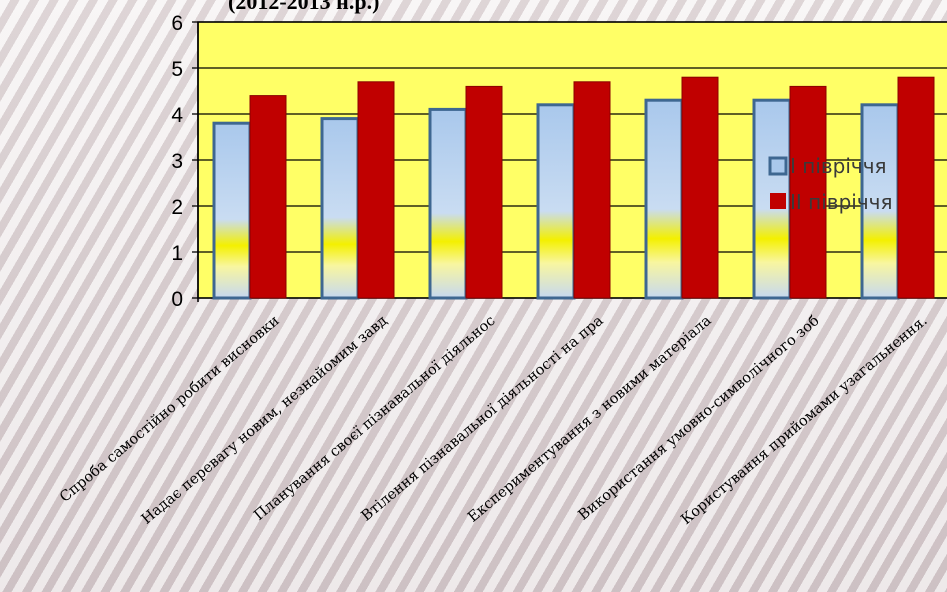 This screenshot has width=947, height=592. Describe the element at coordinates (778, 201) in the screenshot. I see `legend-swatch-series2` at that location.